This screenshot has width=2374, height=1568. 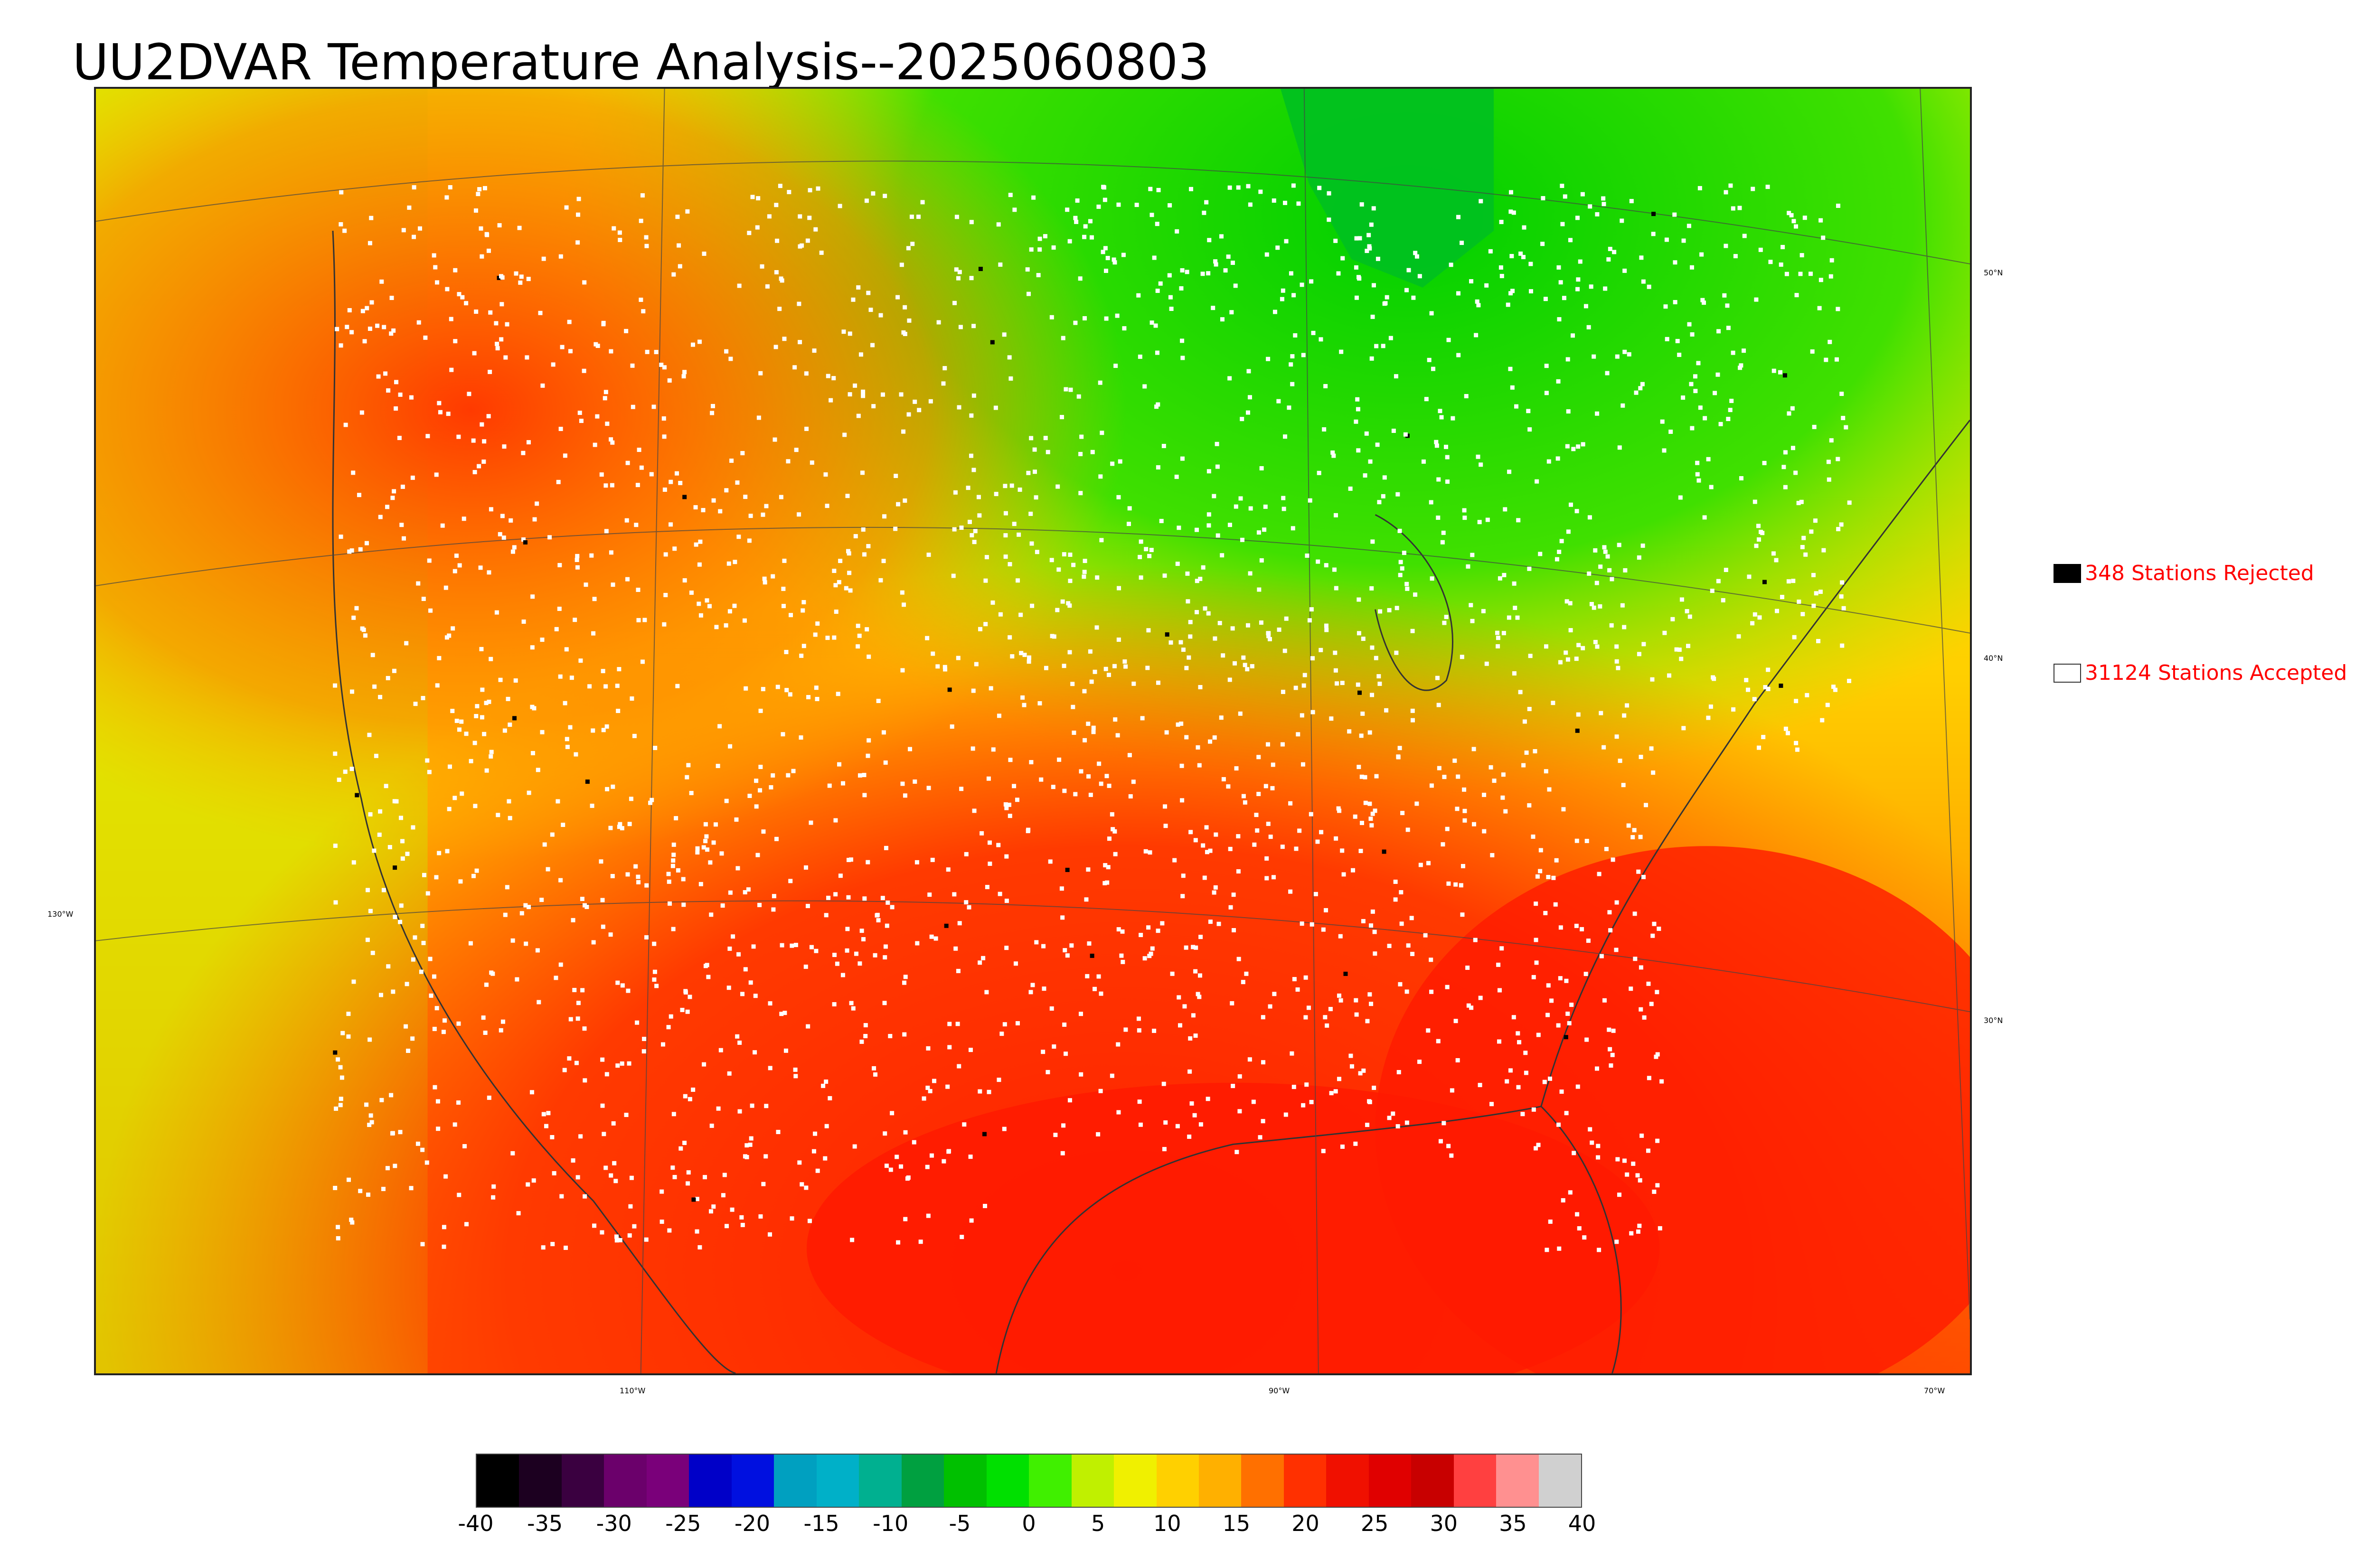 I want to click on colorbar-segment, so click(x=1135, y=1481).